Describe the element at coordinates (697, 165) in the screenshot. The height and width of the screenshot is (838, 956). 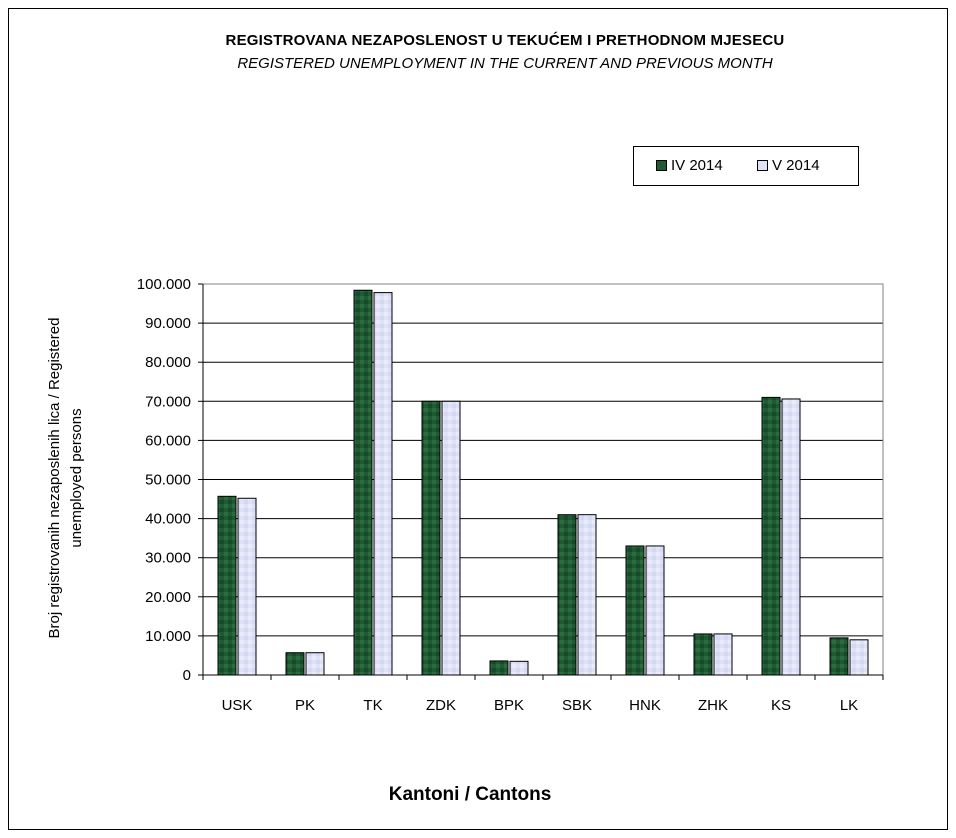
I see `legend-label-iv-2014: IV 2014` at that location.